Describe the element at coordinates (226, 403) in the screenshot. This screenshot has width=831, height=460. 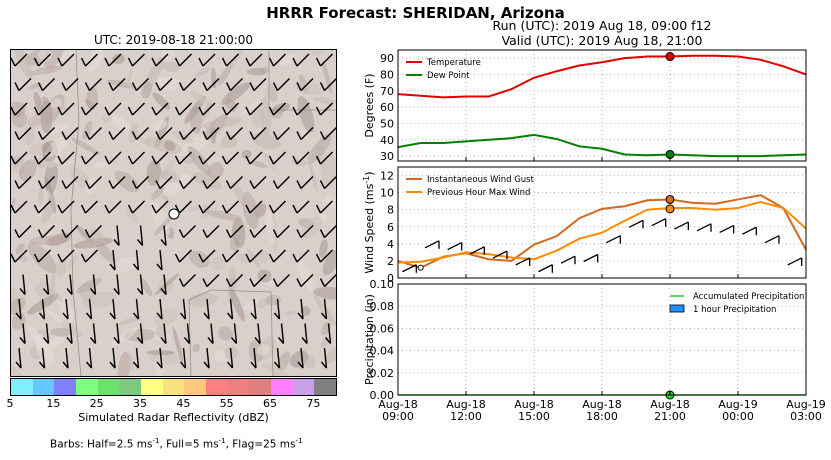
I see `colorbar-tick-label: 55` at that location.